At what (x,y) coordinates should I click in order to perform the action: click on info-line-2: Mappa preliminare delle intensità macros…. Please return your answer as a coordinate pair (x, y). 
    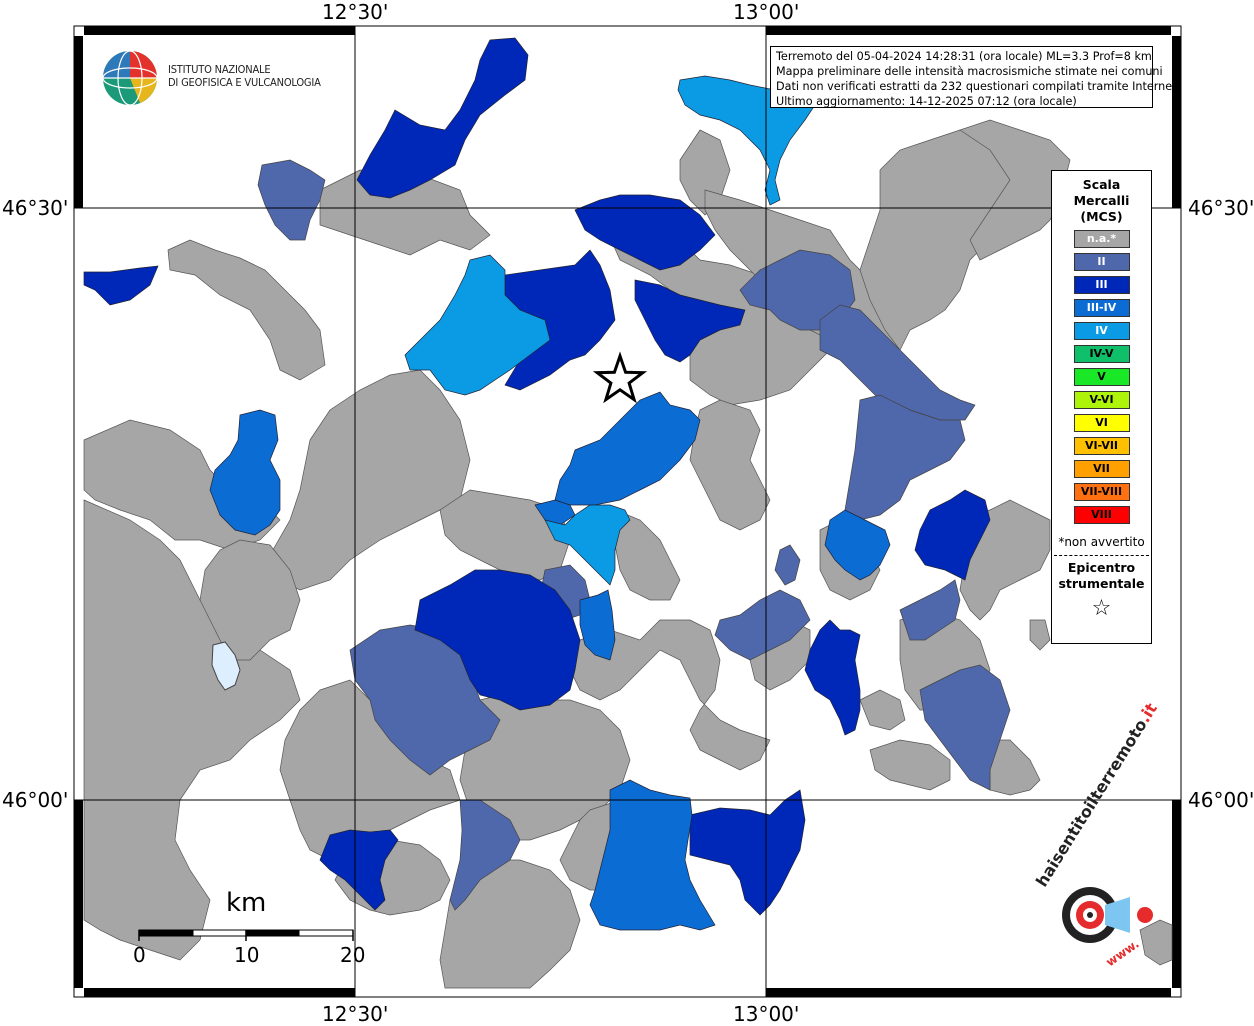
    Looking at the image, I should click on (969, 71).